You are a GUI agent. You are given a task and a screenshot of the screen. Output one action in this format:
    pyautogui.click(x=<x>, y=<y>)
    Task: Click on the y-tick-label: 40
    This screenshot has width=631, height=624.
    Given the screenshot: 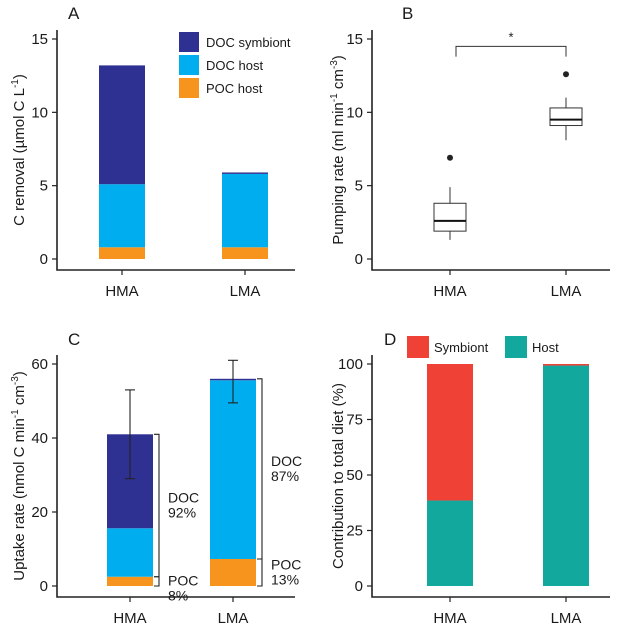 What is the action you would take?
    pyautogui.click(x=39, y=438)
    